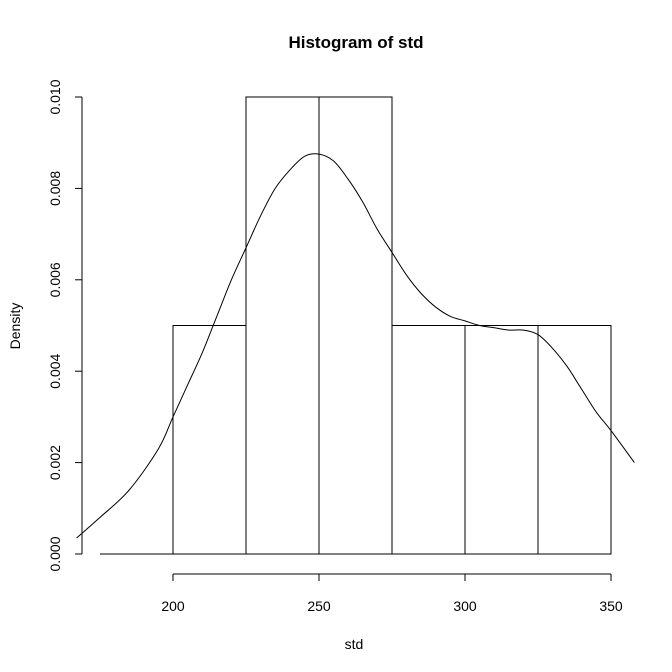 The image size is (672, 672). What do you see at coordinates (173, 606) in the screenshot?
I see `x-tick-label-200: 200` at bounding box center [173, 606].